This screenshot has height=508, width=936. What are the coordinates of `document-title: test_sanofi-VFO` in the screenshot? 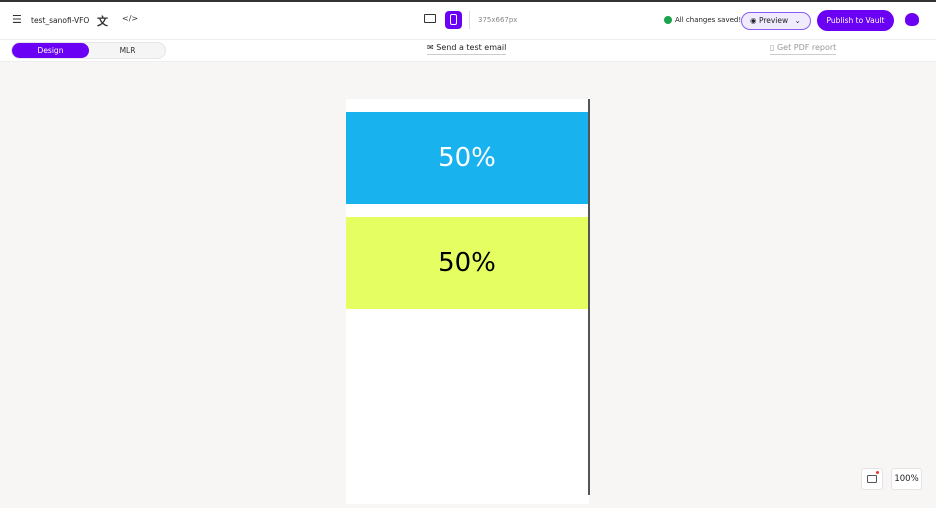 It's located at (60, 20).